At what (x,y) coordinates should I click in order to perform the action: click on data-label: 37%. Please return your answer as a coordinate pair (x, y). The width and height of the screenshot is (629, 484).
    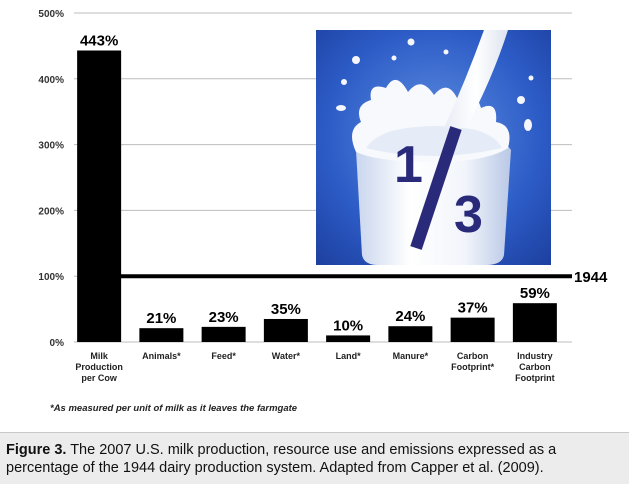
    Looking at the image, I should click on (473, 308).